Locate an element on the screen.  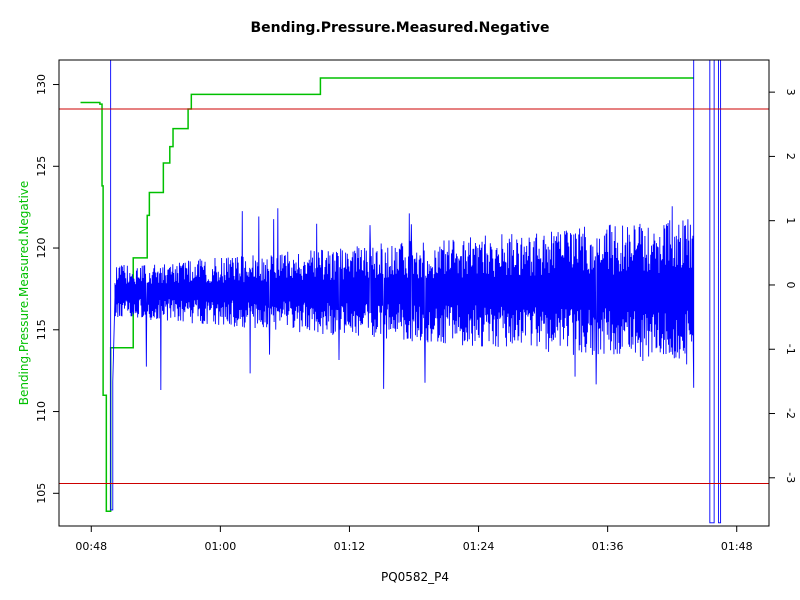
y-axis-left: 105 110 115 120 125 130 is located at coordinates (47, 289).